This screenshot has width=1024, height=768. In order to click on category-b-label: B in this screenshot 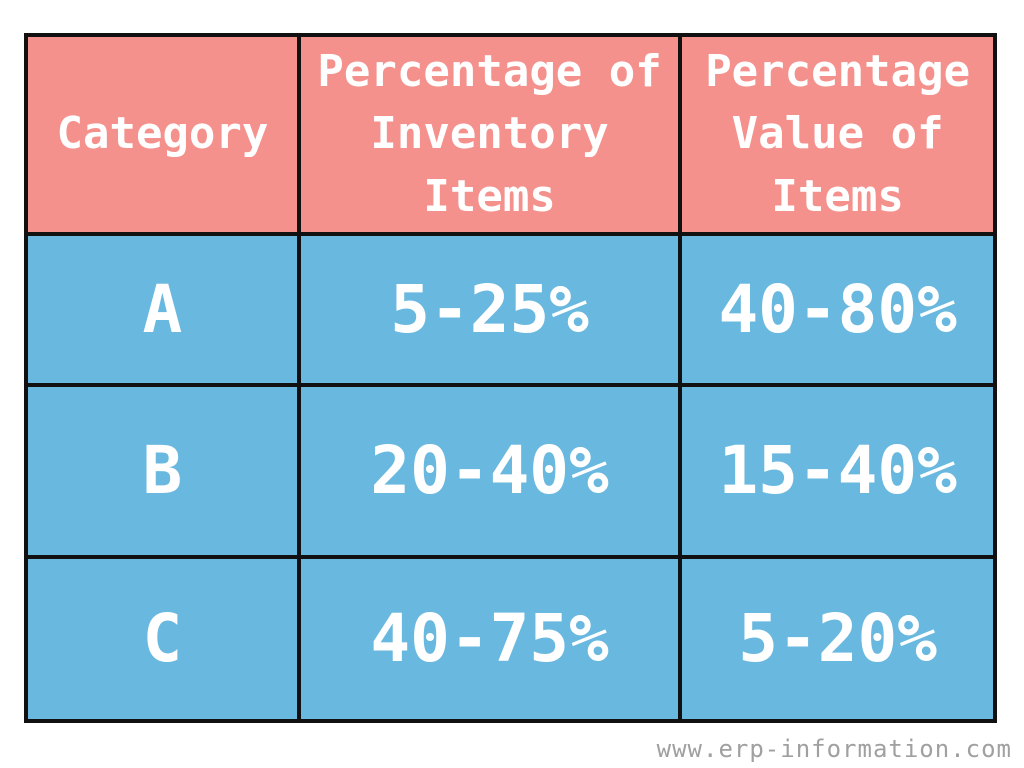, I will do `click(162, 471)`.